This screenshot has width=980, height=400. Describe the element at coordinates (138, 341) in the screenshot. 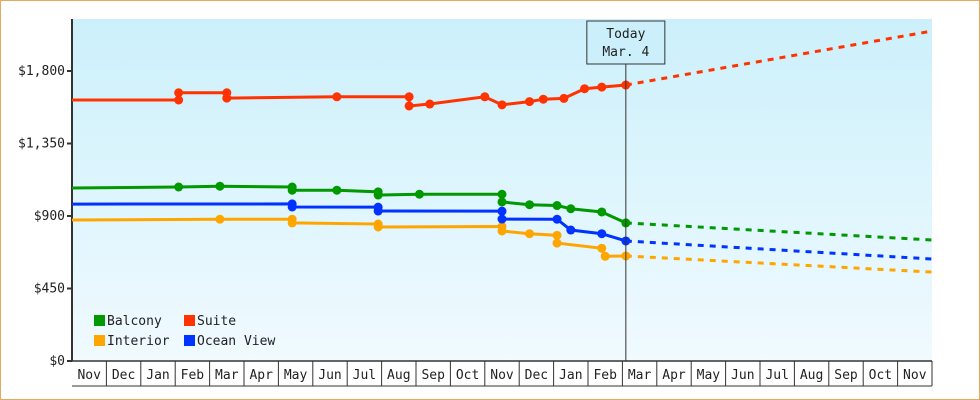

I see `legend-label: Interior` at that location.